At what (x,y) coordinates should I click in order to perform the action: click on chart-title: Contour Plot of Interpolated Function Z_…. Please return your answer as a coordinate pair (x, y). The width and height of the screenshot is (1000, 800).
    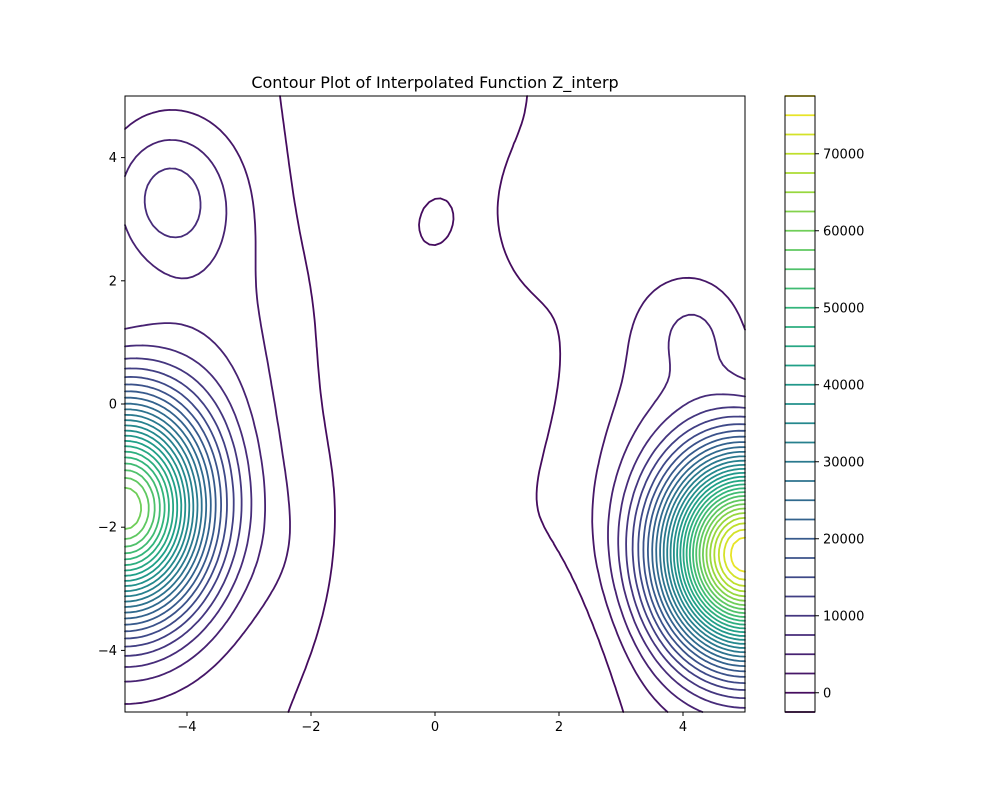
    Looking at the image, I should click on (434, 83).